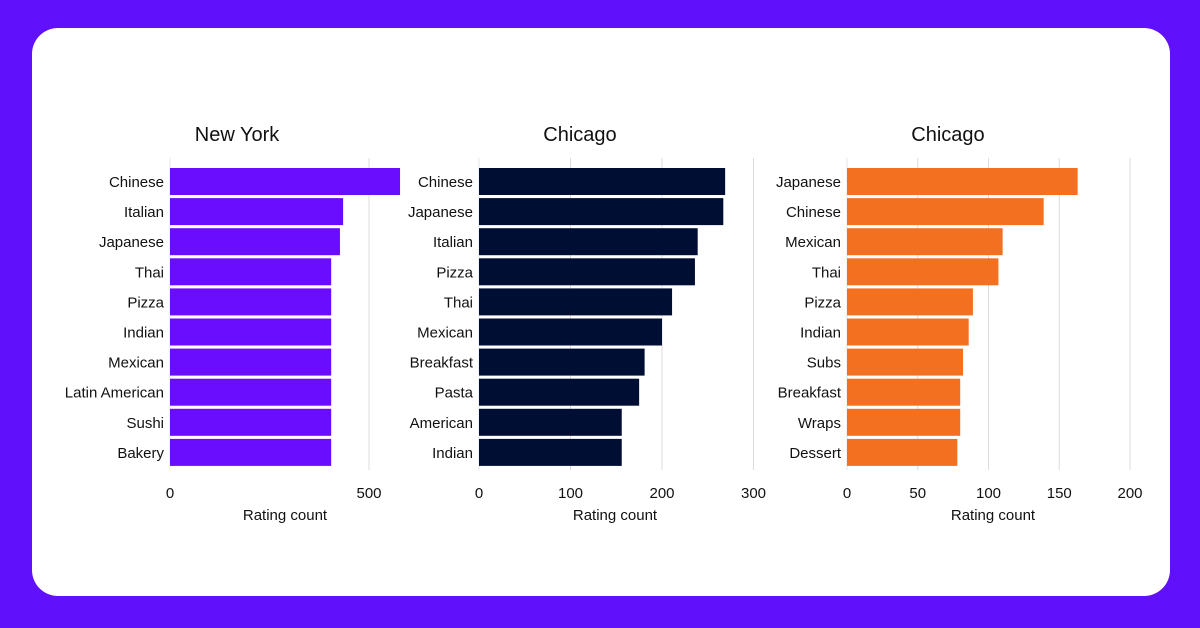 This screenshot has width=1200, height=628. What do you see at coordinates (145, 423) in the screenshot?
I see `category-label: Sushi` at bounding box center [145, 423].